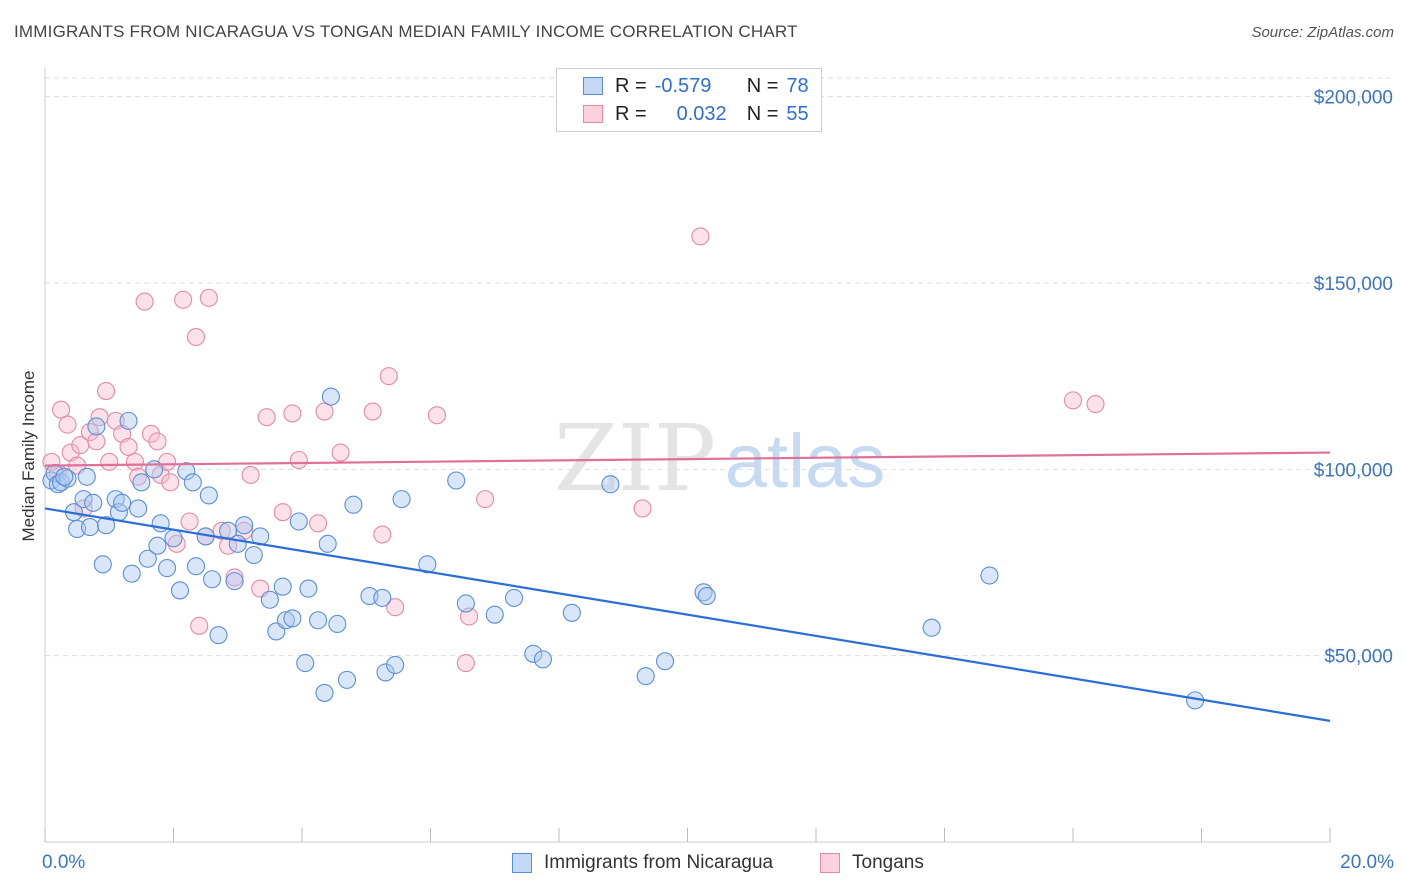  I want to click on y-axis-label: Median Family Income, so click(28, 455).